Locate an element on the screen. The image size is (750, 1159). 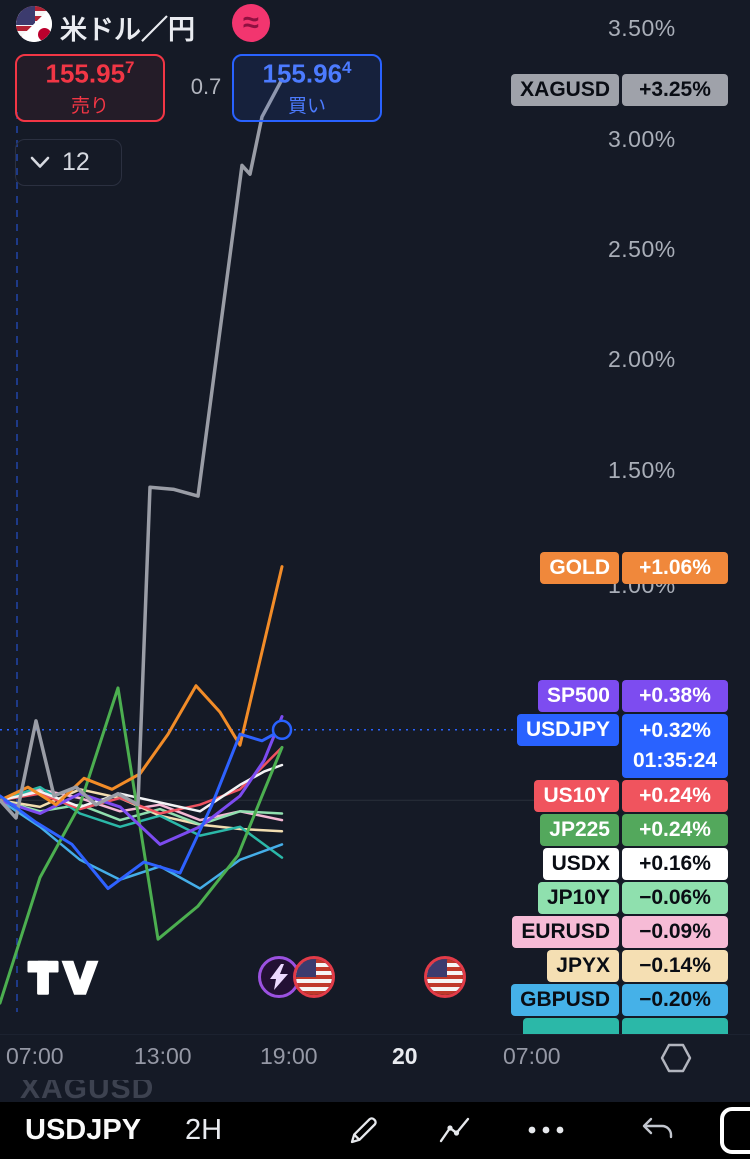
time-label: 13:00 is located at coordinates (163, 1056).